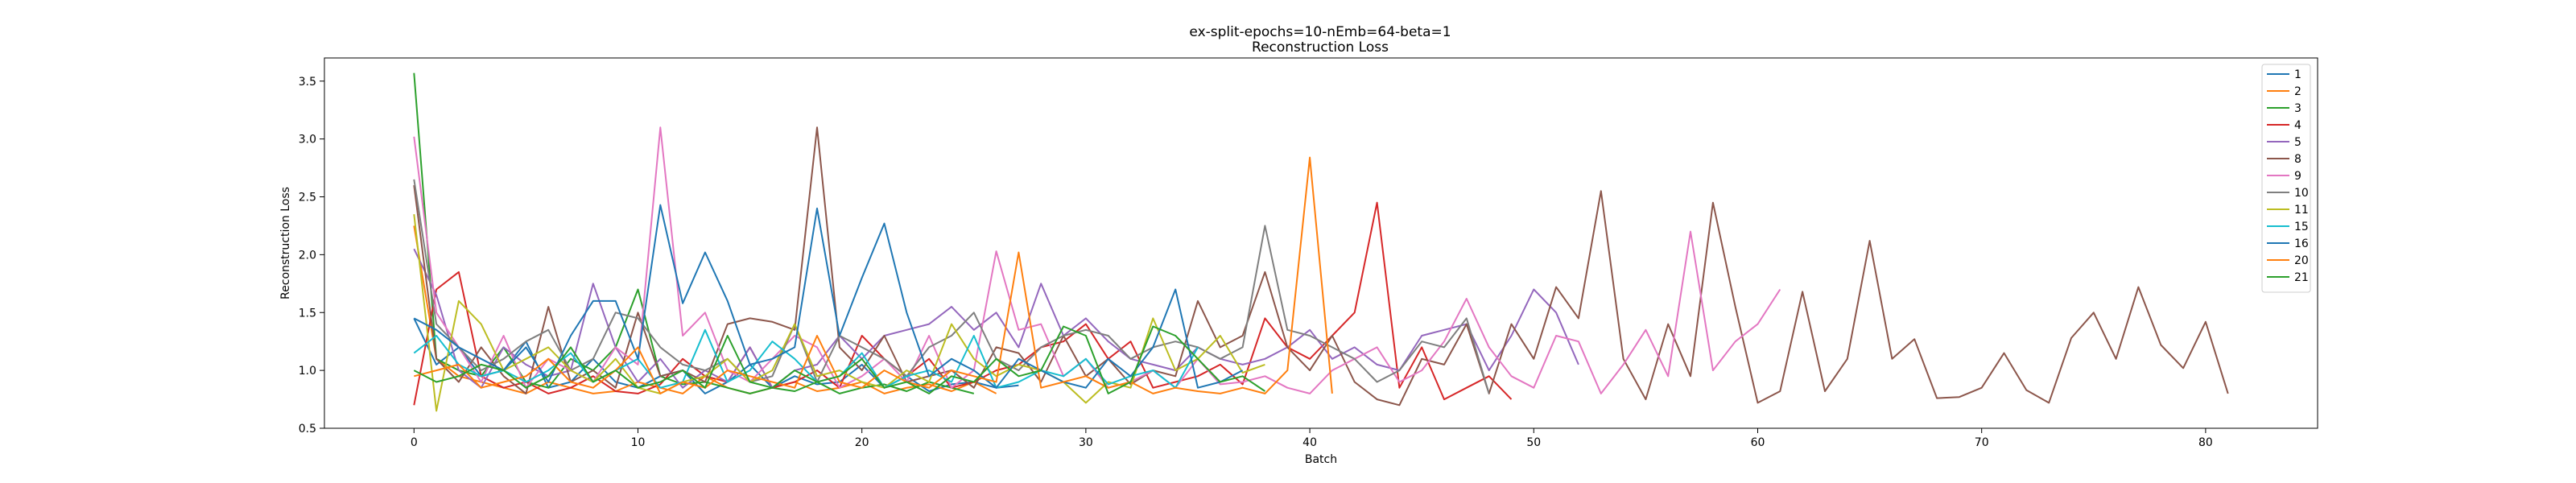 The image size is (2576, 483). I want to click on x-tick-label: 20, so click(862, 442).